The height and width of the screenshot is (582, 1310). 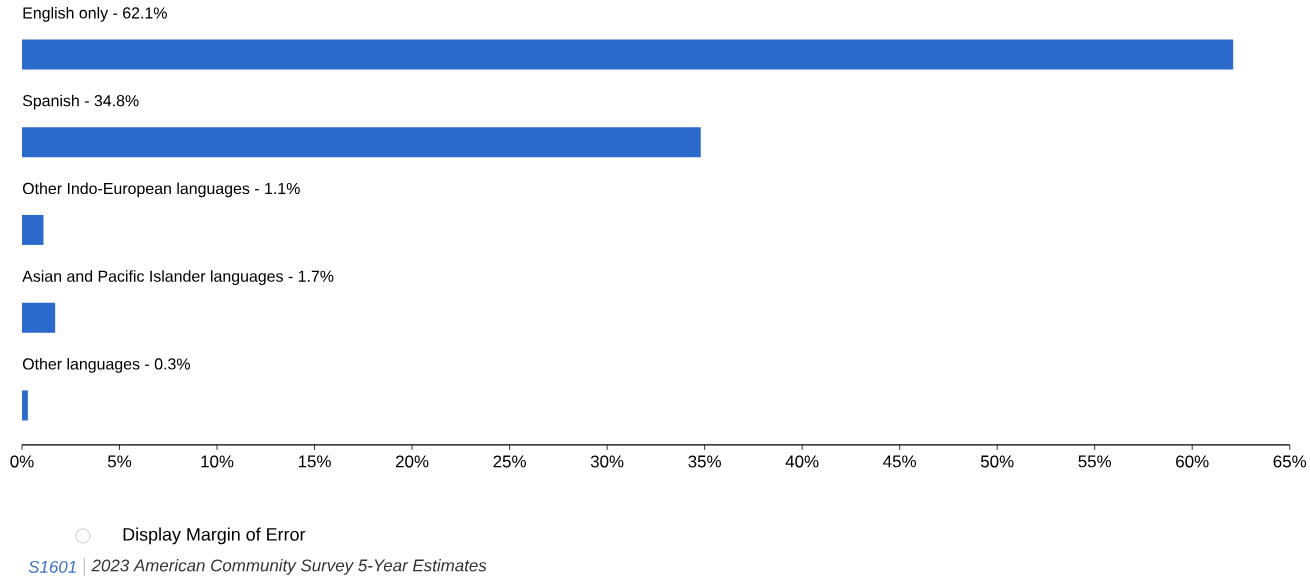 I want to click on y-tick-label: Spanish - 34.8%, so click(x=80, y=102).